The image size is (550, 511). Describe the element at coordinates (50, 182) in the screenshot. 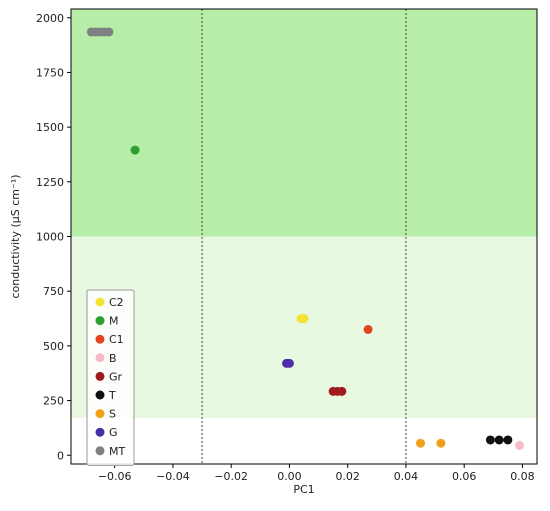

I see `y-tick-label: 1250` at that location.